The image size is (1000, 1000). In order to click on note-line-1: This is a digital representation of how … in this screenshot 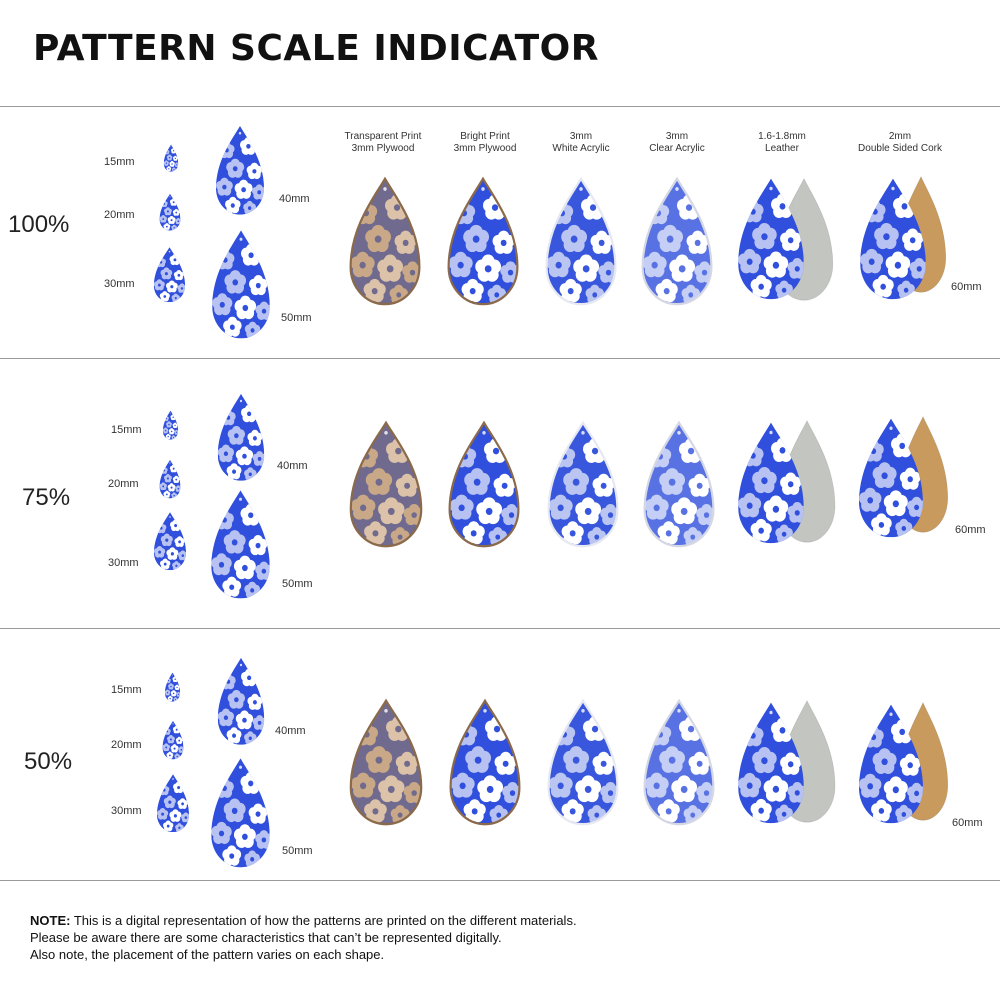, I will do `click(325, 920)`.